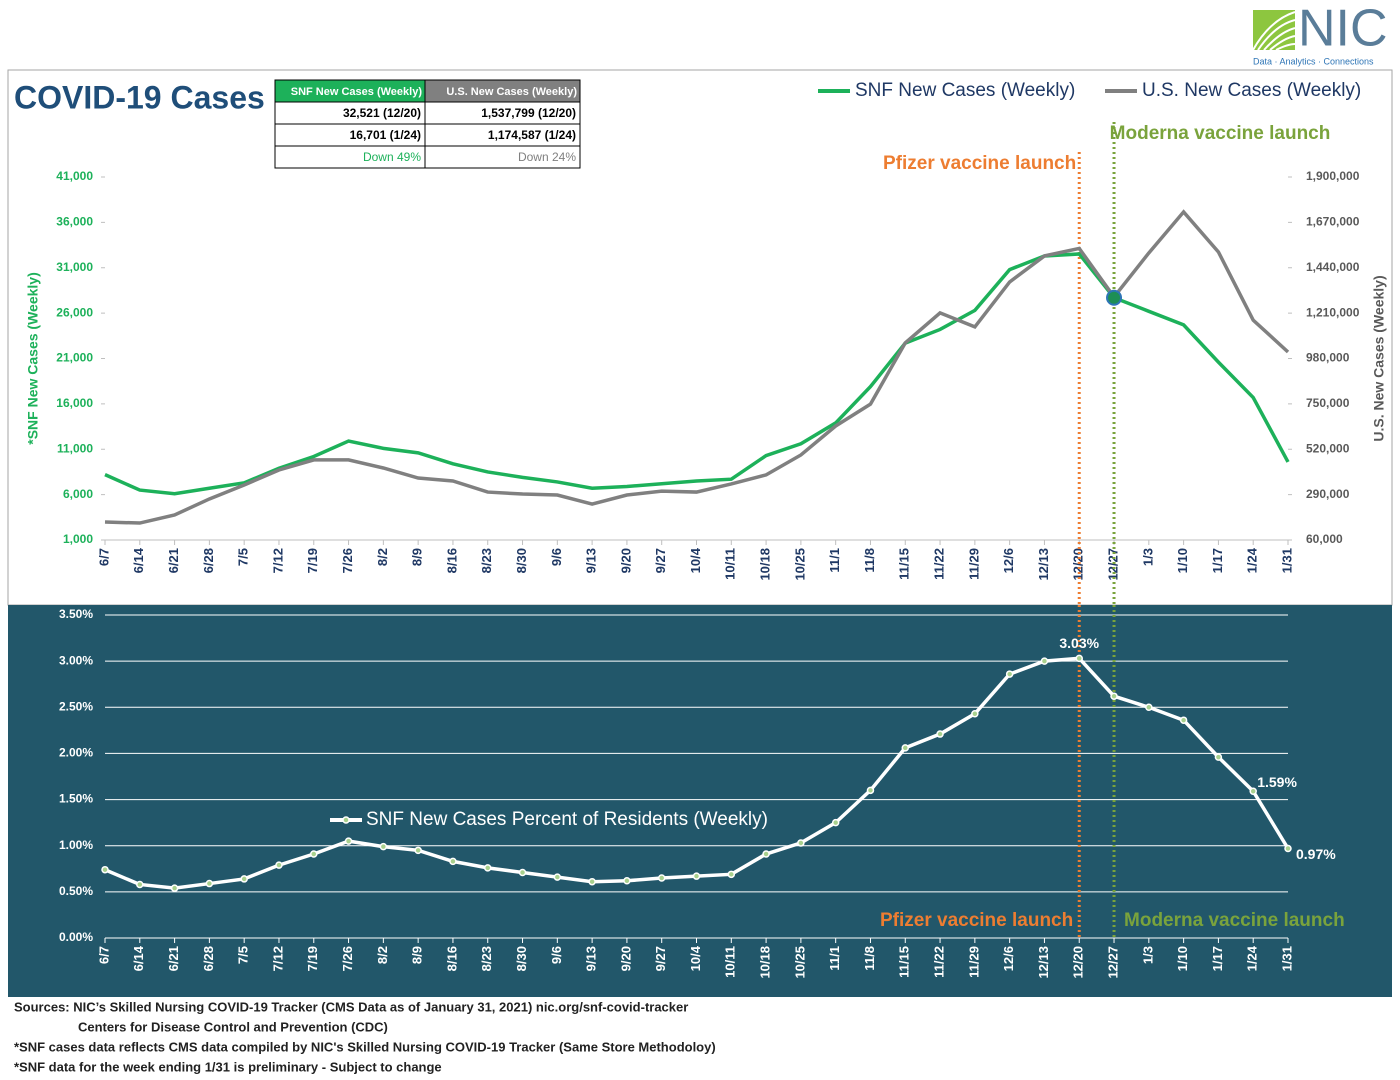 This screenshot has height=1080, width=1400. What do you see at coordinates (76, 753) in the screenshot?
I see `y-tick-label: 2.00%` at bounding box center [76, 753].